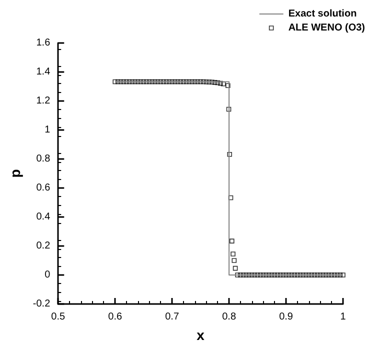 This screenshot has height=347, width=390. Describe the element at coordinates (172, 317) in the screenshot. I see `x-tick-label: 0.7` at that location.